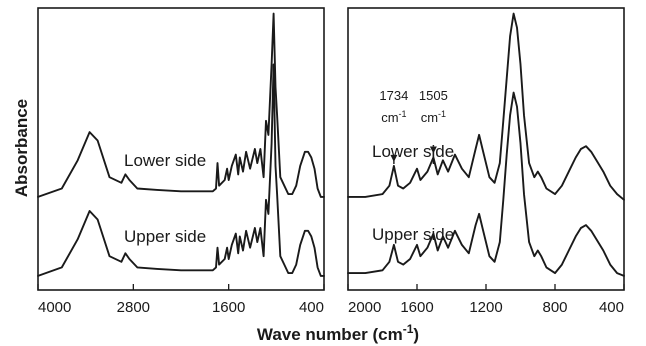 The image size is (646, 346). I want to click on x-axis-title-sup: -1, so click(408, 329).